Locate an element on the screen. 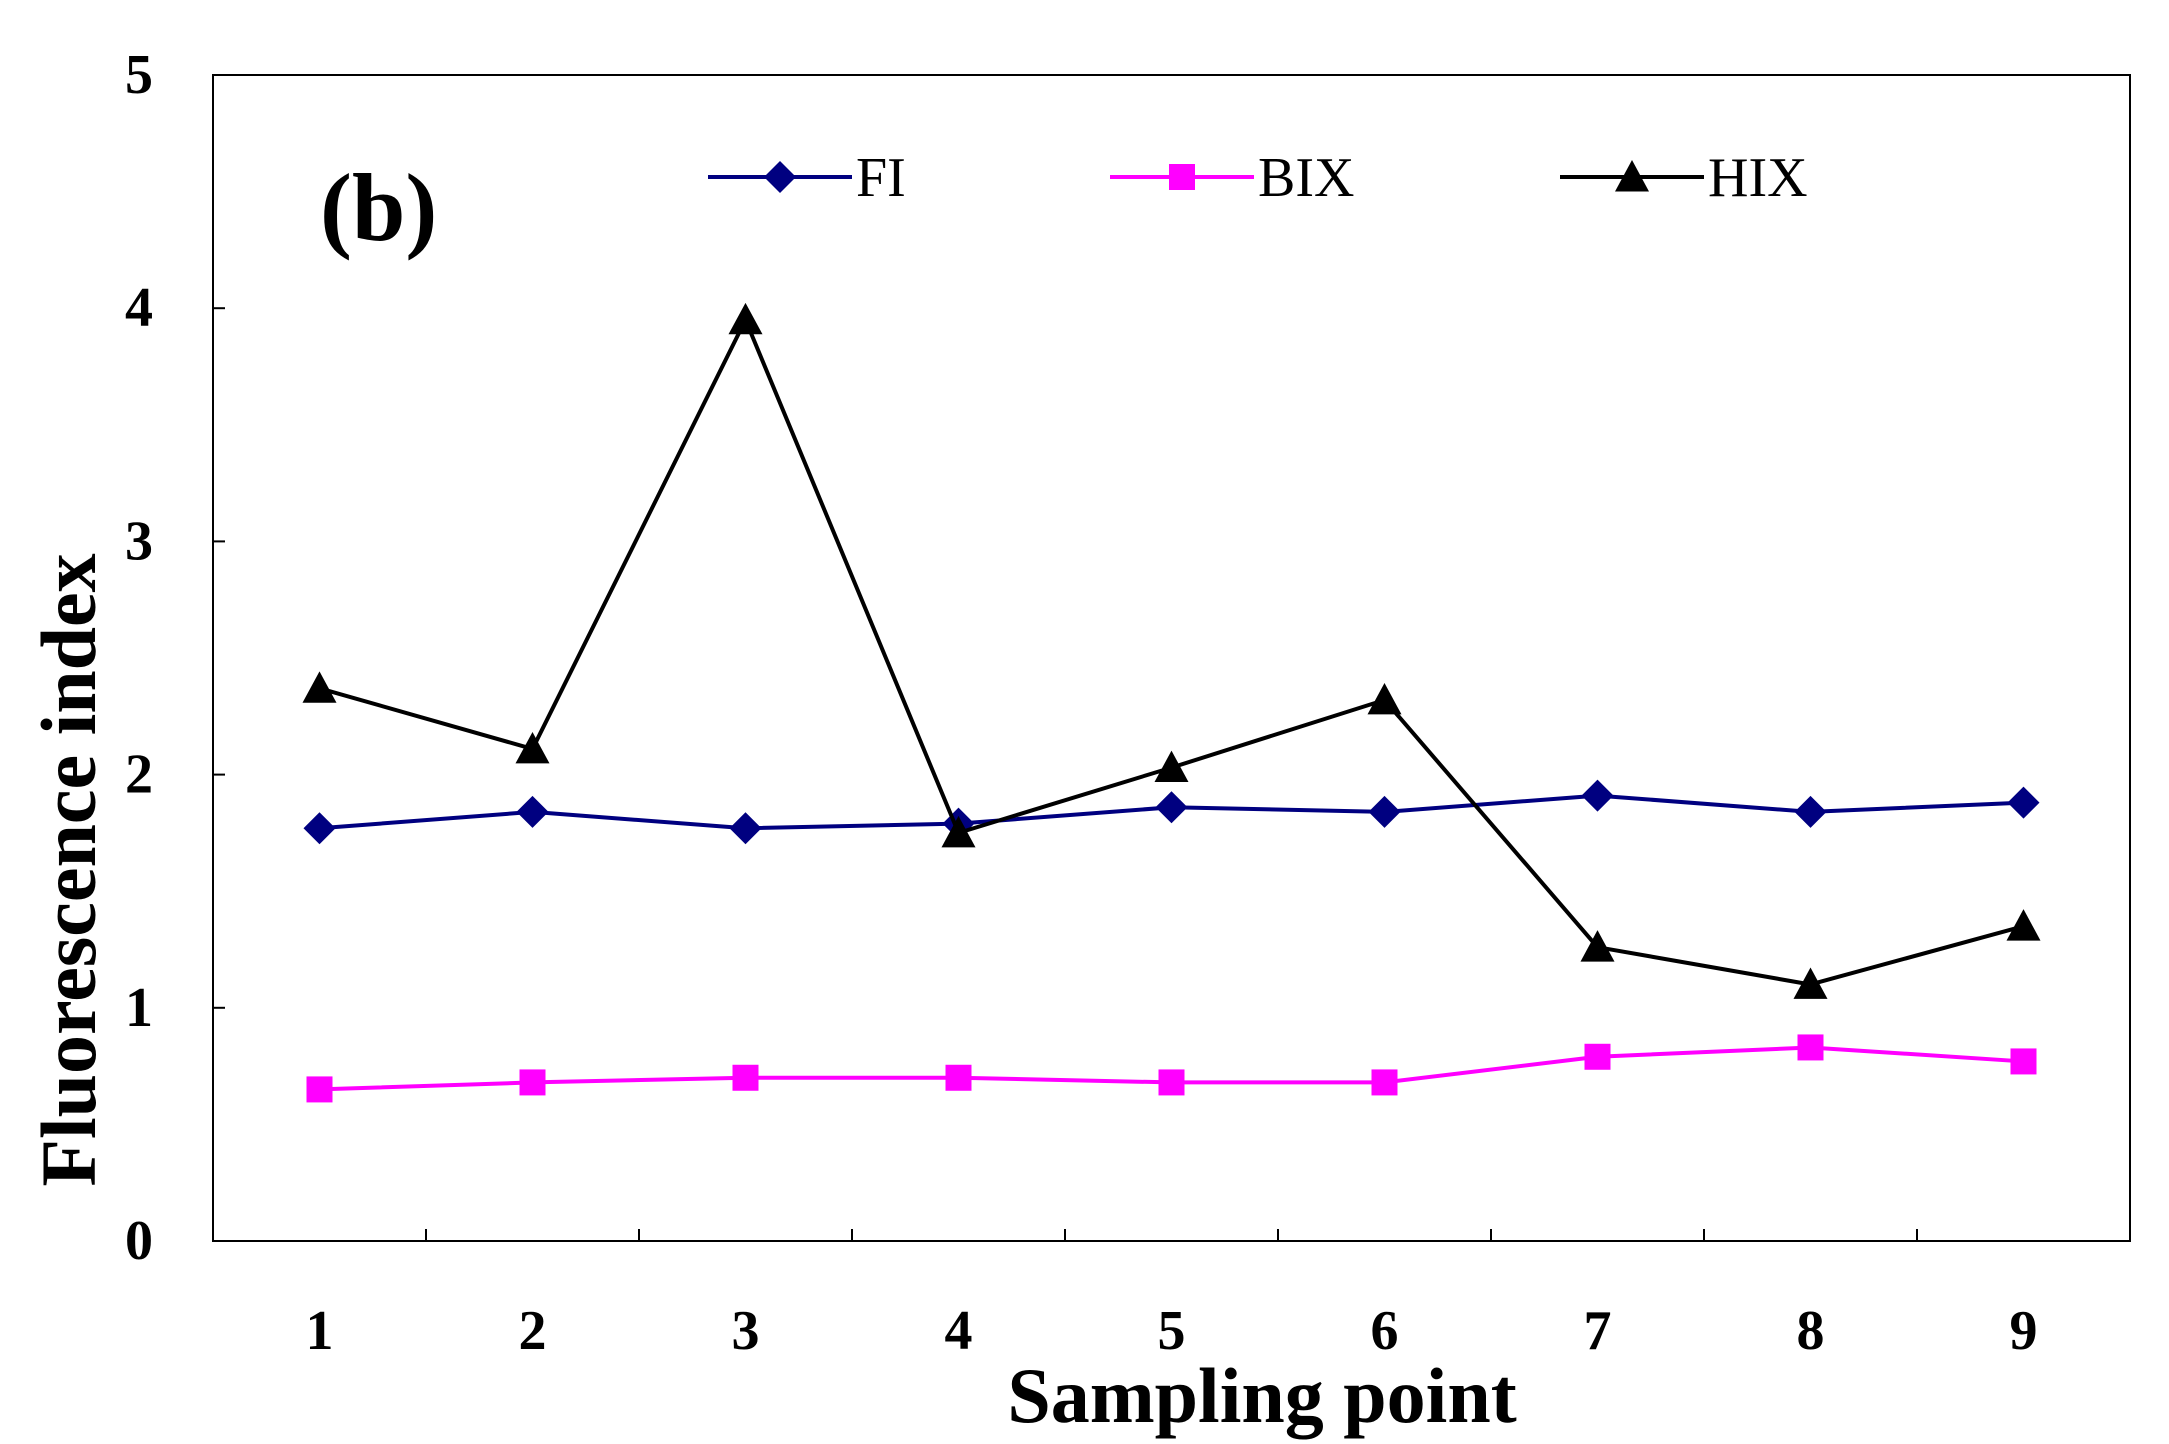 The width and height of the screenshot is (2169, 1444). legend-marker-hix is located at coordinates (1632, 176).